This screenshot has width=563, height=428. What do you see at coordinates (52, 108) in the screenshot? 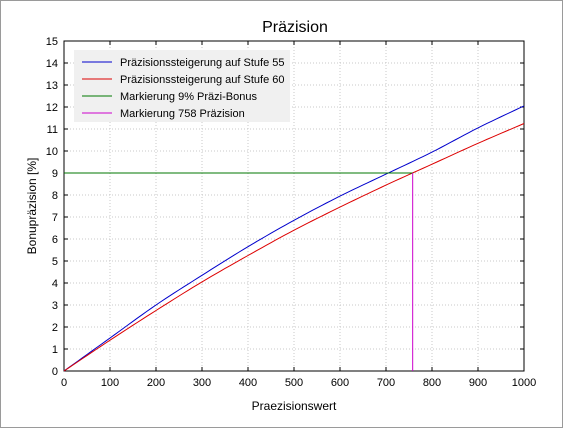
I see `y-tick-label: 12` at bounding box center [52, 108].